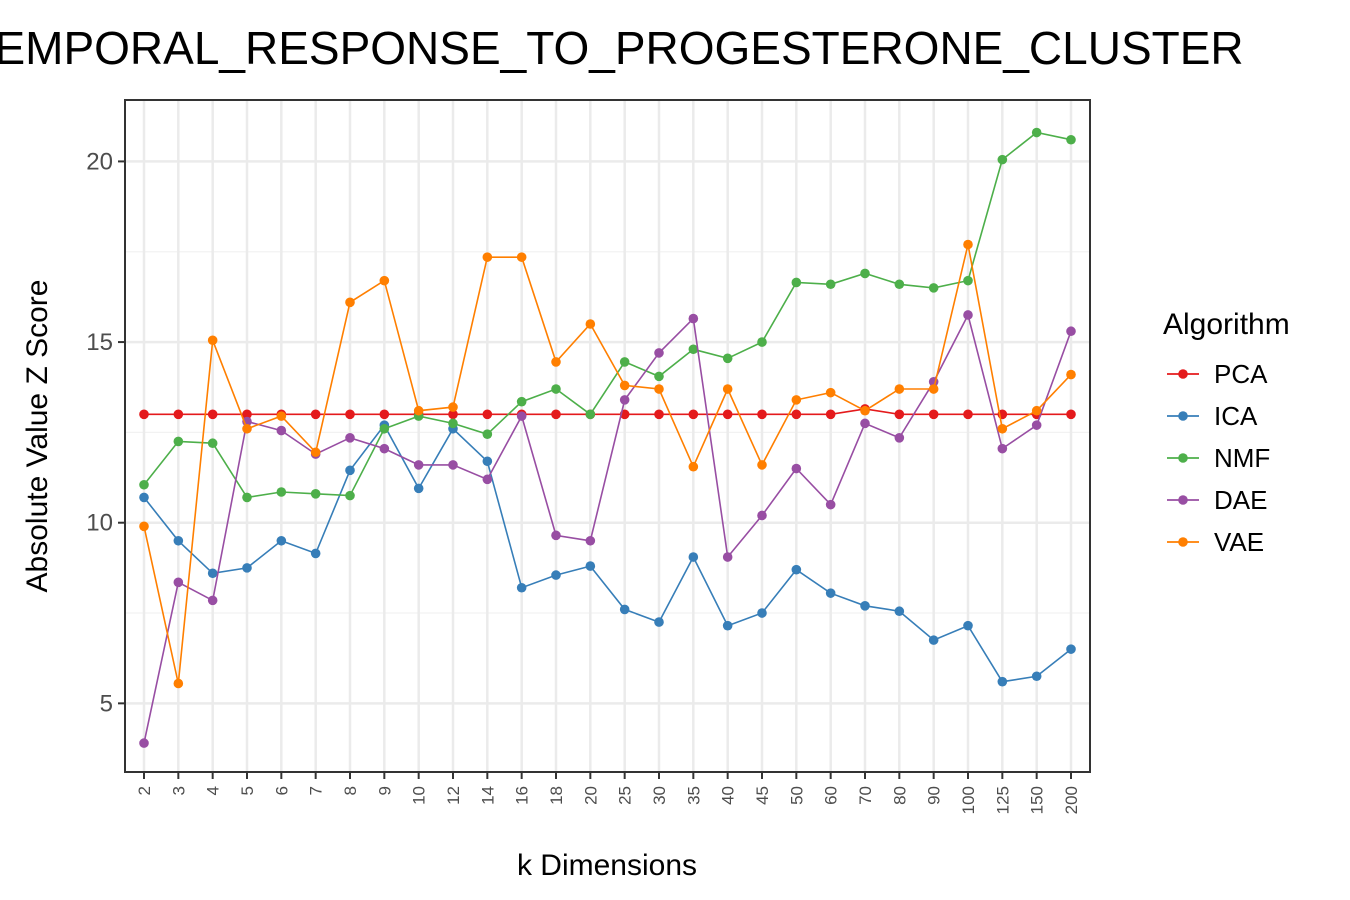  Describe the element at coordinates (693, 795) in the screenshot. I see `x-tick-label: 35` at that location.